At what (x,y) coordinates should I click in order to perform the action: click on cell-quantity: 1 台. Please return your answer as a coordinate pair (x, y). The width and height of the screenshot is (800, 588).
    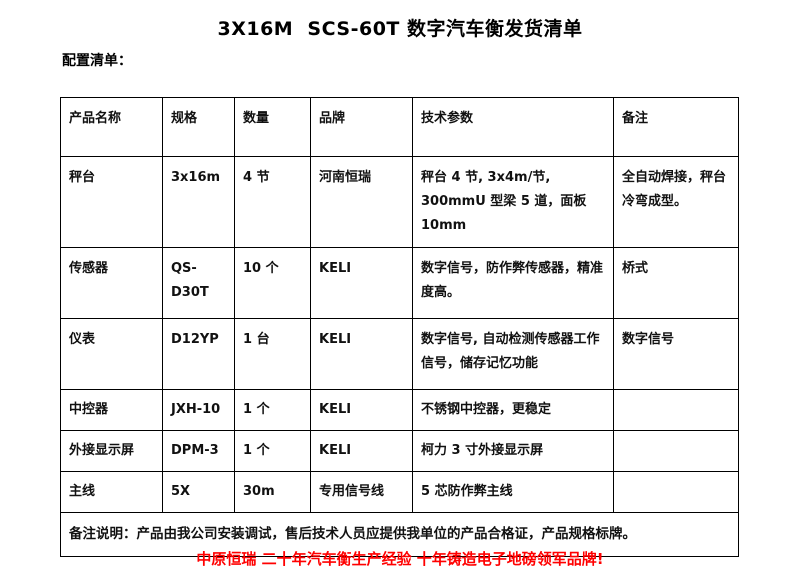
    Looking at the image, I should click on (272, 354).